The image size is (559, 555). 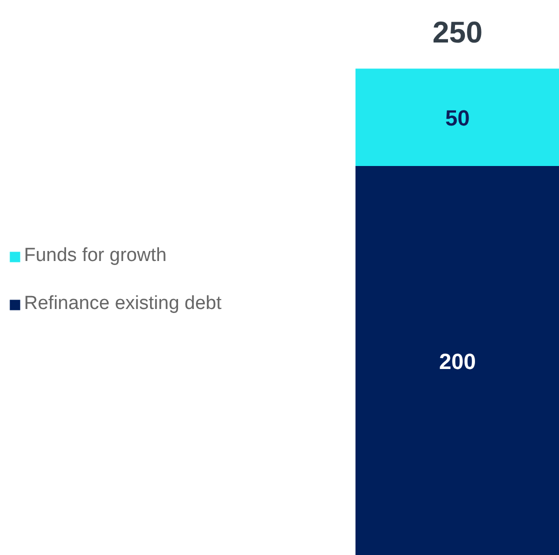 What do you see at coordinates (457, 33) in the screenshot?
I see `total-label: 250` at bounding box center [457, 33].